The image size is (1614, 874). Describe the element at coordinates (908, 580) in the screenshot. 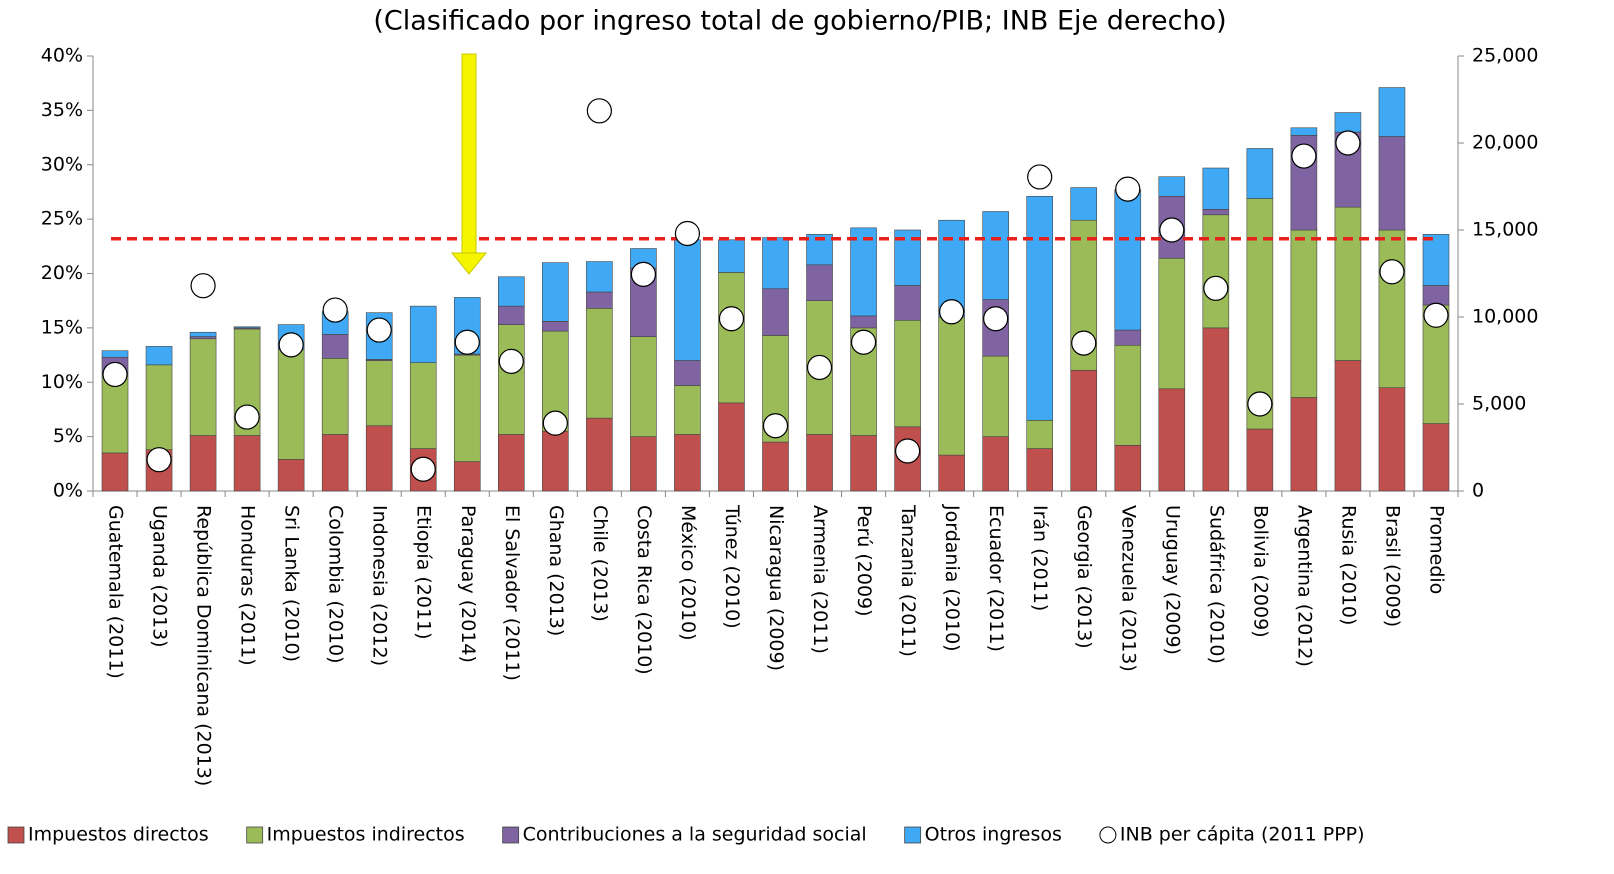

I see `x-tick-label: Tanzania (2011)` at that location.